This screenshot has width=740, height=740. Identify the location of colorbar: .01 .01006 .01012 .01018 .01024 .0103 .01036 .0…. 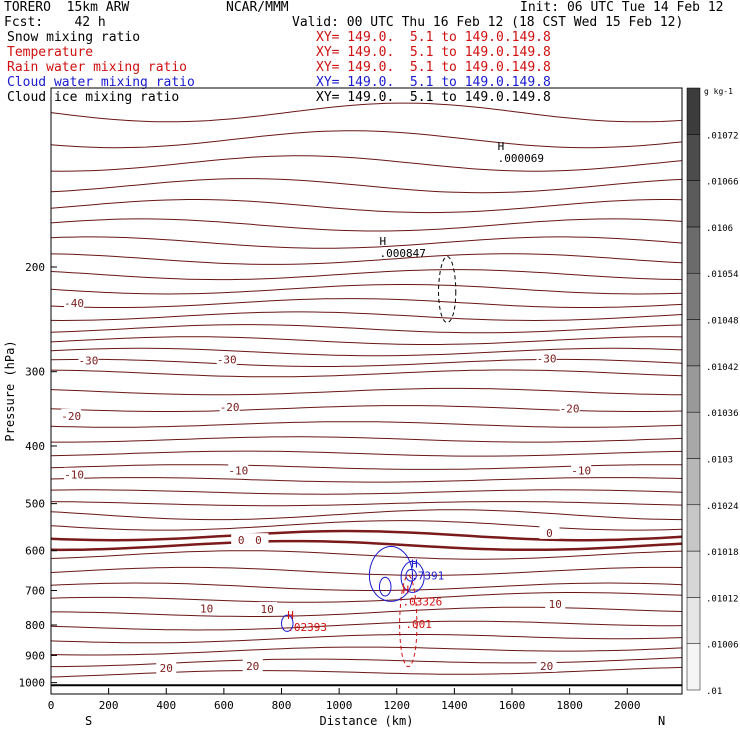
(712, 392).